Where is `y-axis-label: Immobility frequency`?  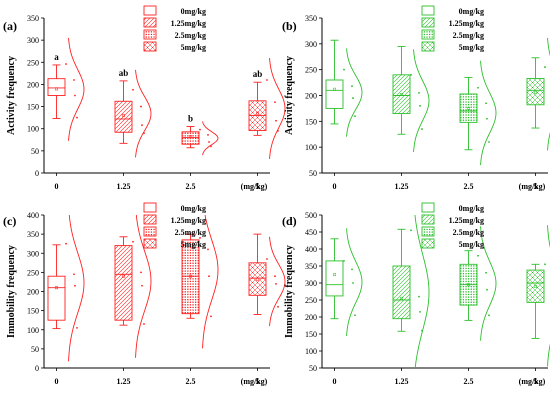 y-axis-label: Immobility frequency is located at coordinates (11, 291).